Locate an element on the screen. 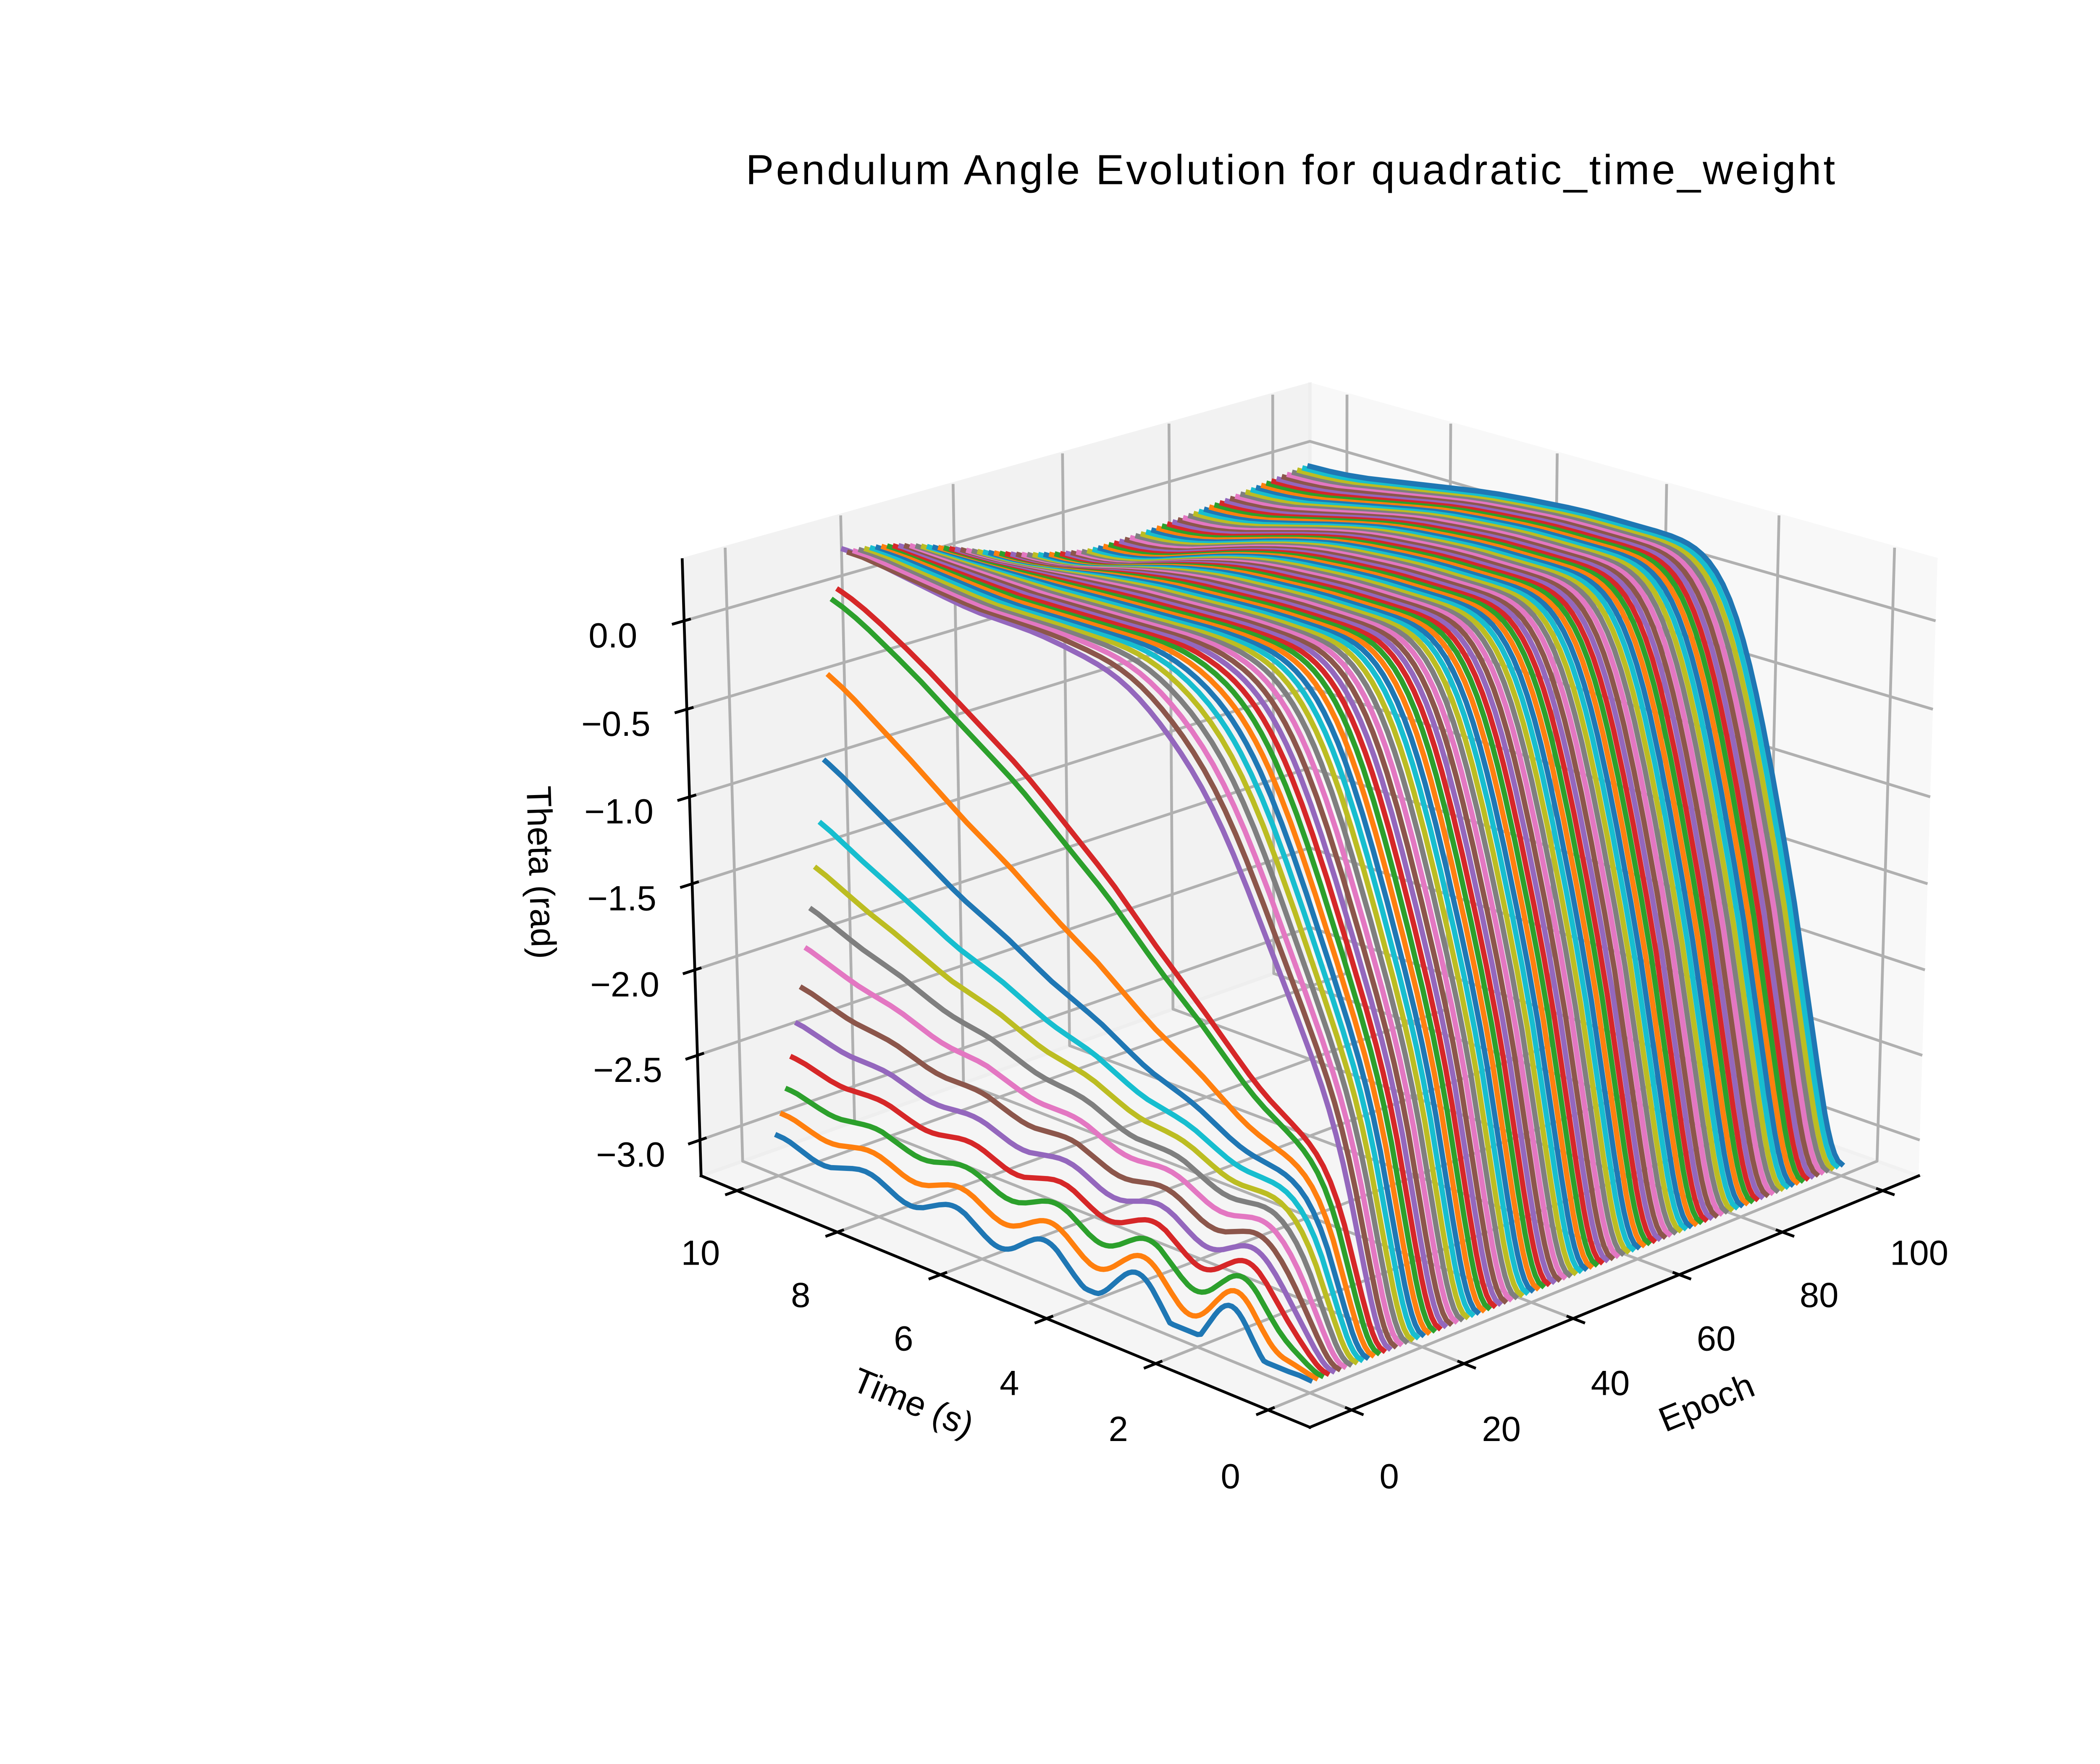  svg-text: −1.0 is located at coordinates (619, 811).